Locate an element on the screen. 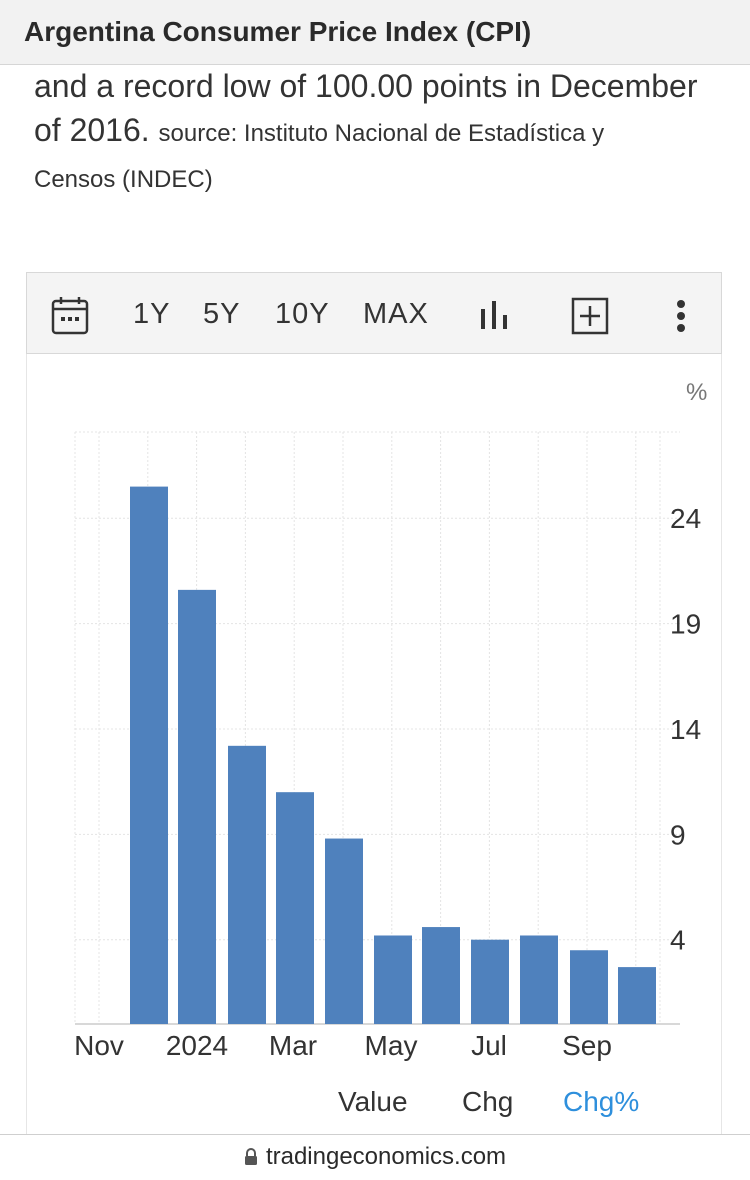 This screenshot has height=1180, width=750. page-title: Argentina Consumer Price Index (CPI) is located at coordinates (278, 31).